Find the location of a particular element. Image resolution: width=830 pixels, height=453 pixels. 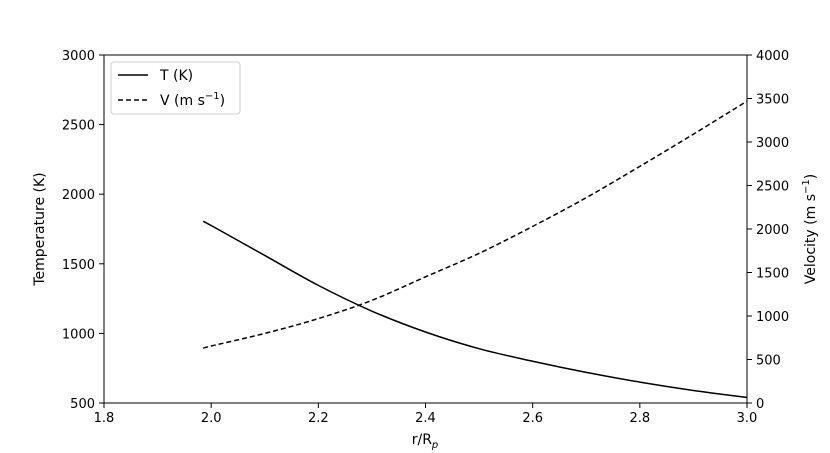

left-y-axis-ticks: 500 1000 1500 2000 2500 3000 is located at coordinates (83, 230).